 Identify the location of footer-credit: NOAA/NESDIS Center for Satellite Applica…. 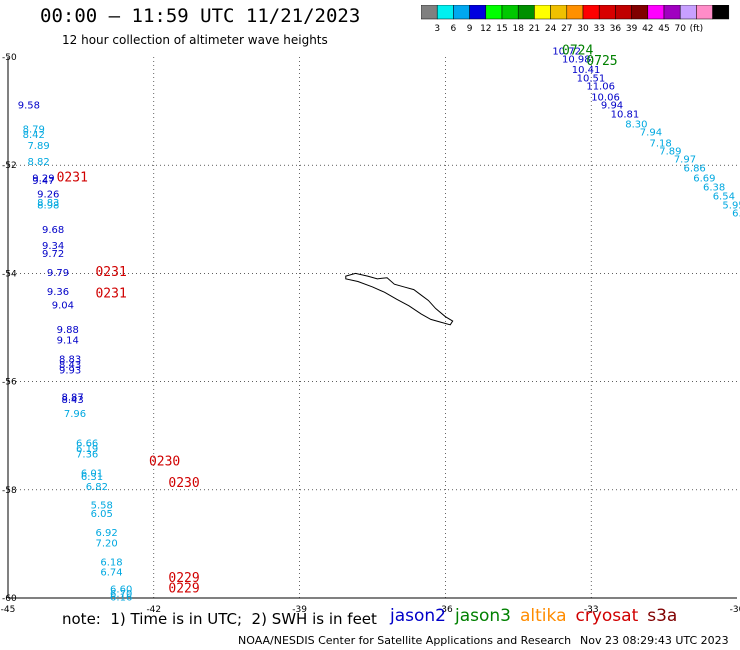
(405, 640).